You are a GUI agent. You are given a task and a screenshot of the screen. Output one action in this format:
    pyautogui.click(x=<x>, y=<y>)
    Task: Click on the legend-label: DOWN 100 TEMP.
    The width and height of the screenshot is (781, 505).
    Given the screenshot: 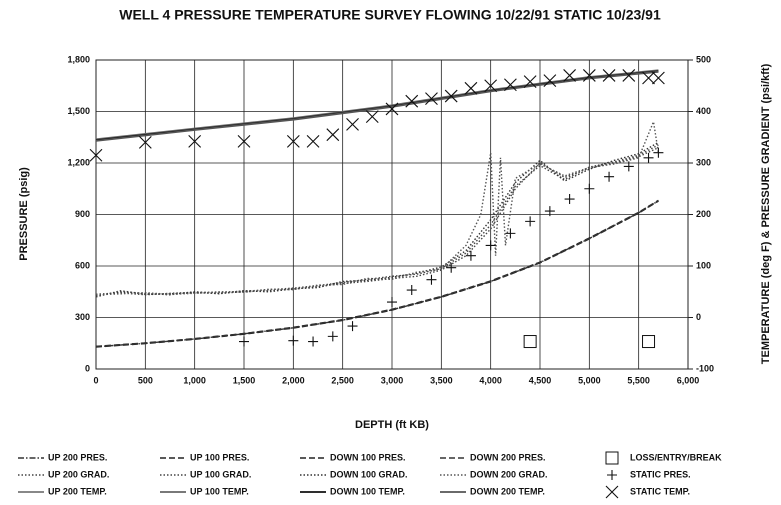 What is the action you would take?
    pyautogui.click(x=367, y=491)
    